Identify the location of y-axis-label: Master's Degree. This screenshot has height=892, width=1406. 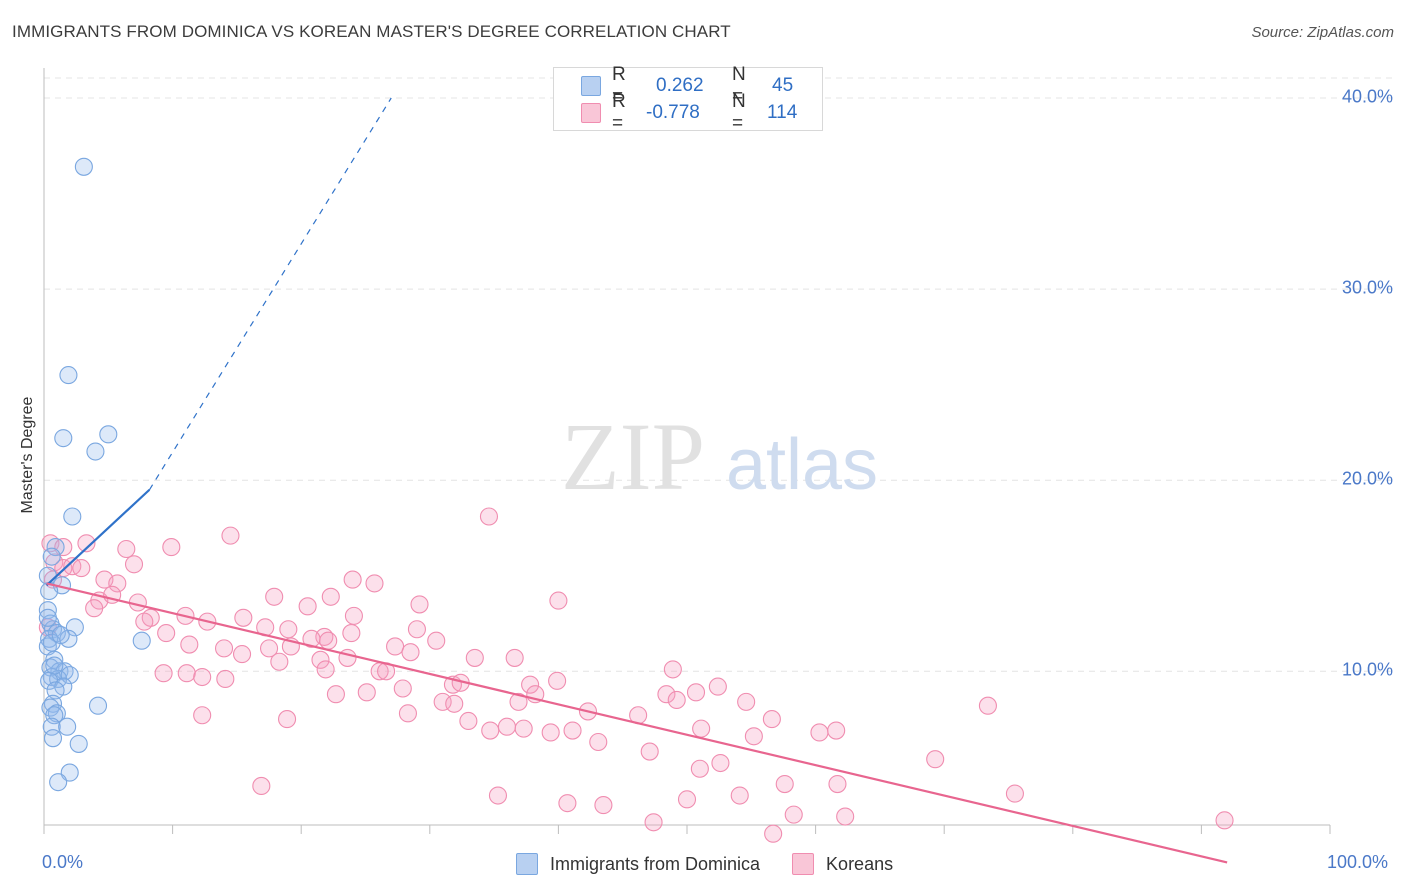
(27, 455).